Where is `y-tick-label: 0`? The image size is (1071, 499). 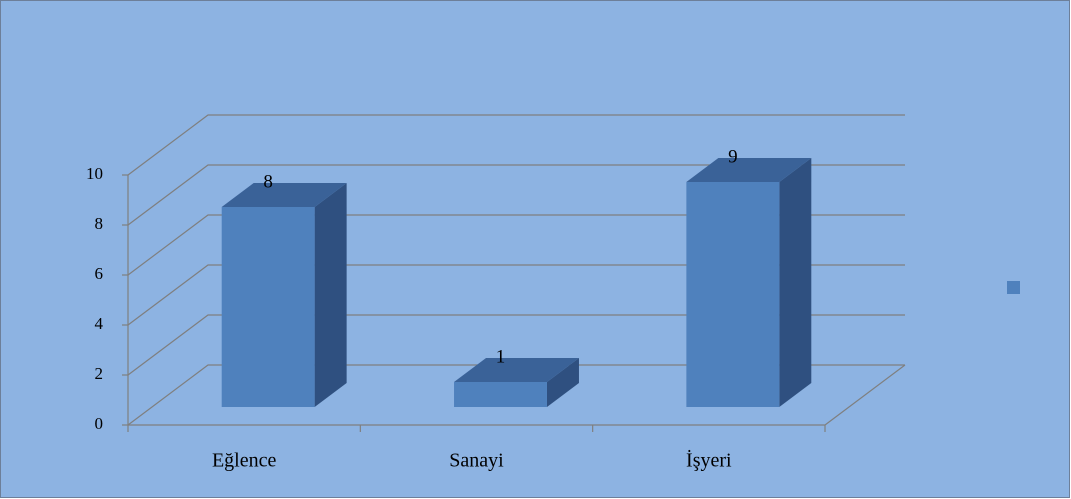
y-tick-label: 0 is located at coordinates (99, 423).